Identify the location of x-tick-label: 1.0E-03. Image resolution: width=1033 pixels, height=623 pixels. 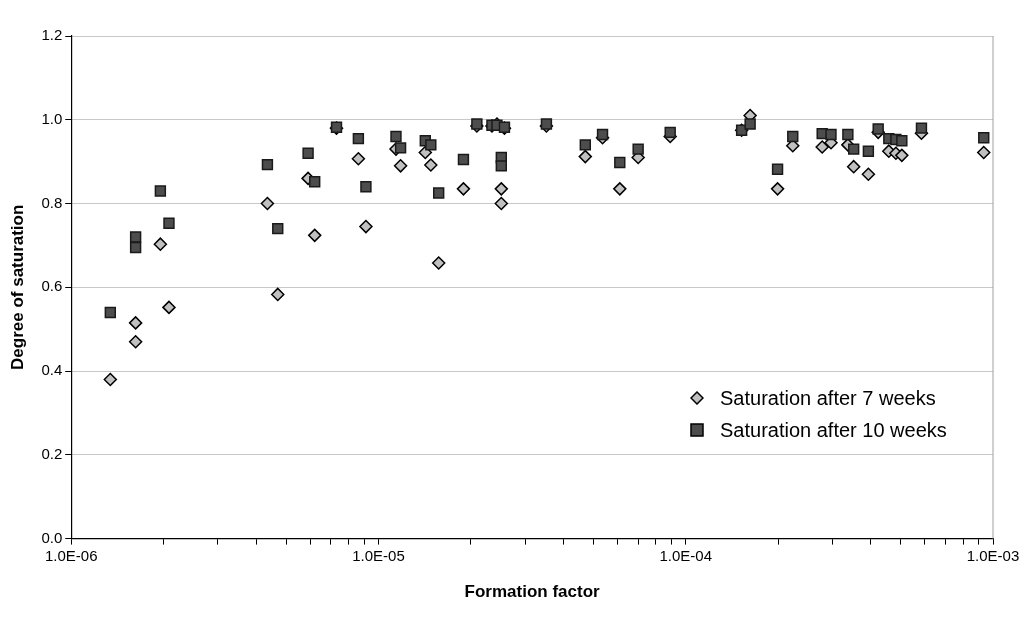
(993, 555).